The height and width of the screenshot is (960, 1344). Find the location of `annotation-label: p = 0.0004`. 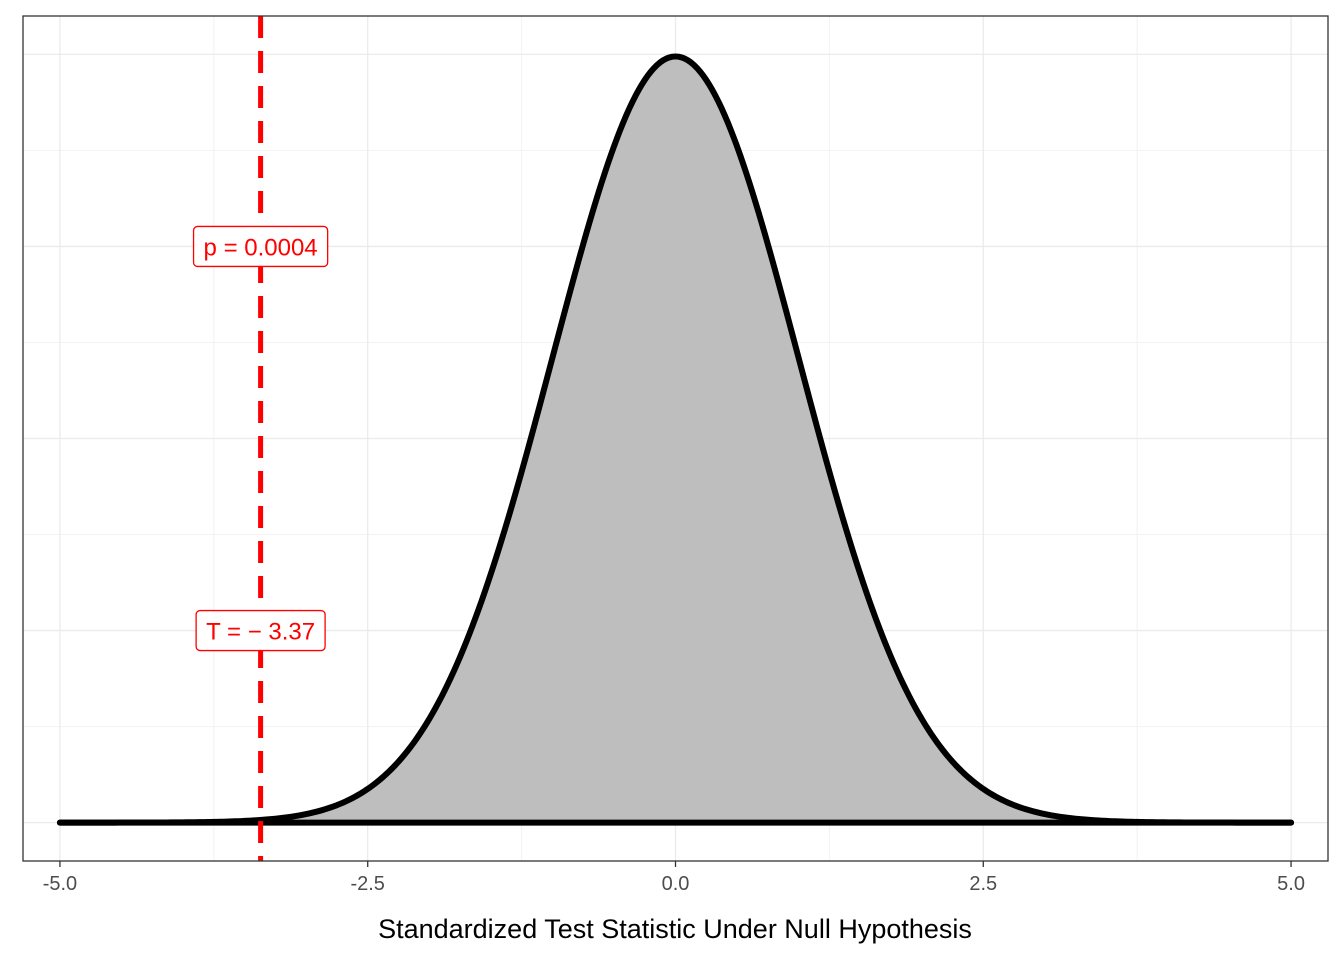

annotation-label: p = 0.0004 is located at coordinates (260, 246).